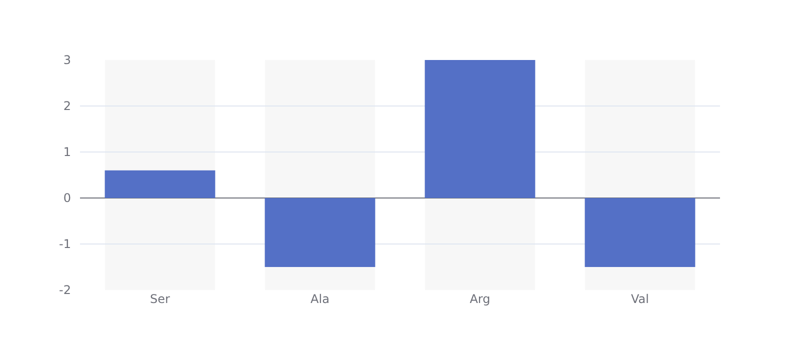  Describe the element at coordinates (65, 290) in the screenshot. I see `y-tick-label: -2` at that location.